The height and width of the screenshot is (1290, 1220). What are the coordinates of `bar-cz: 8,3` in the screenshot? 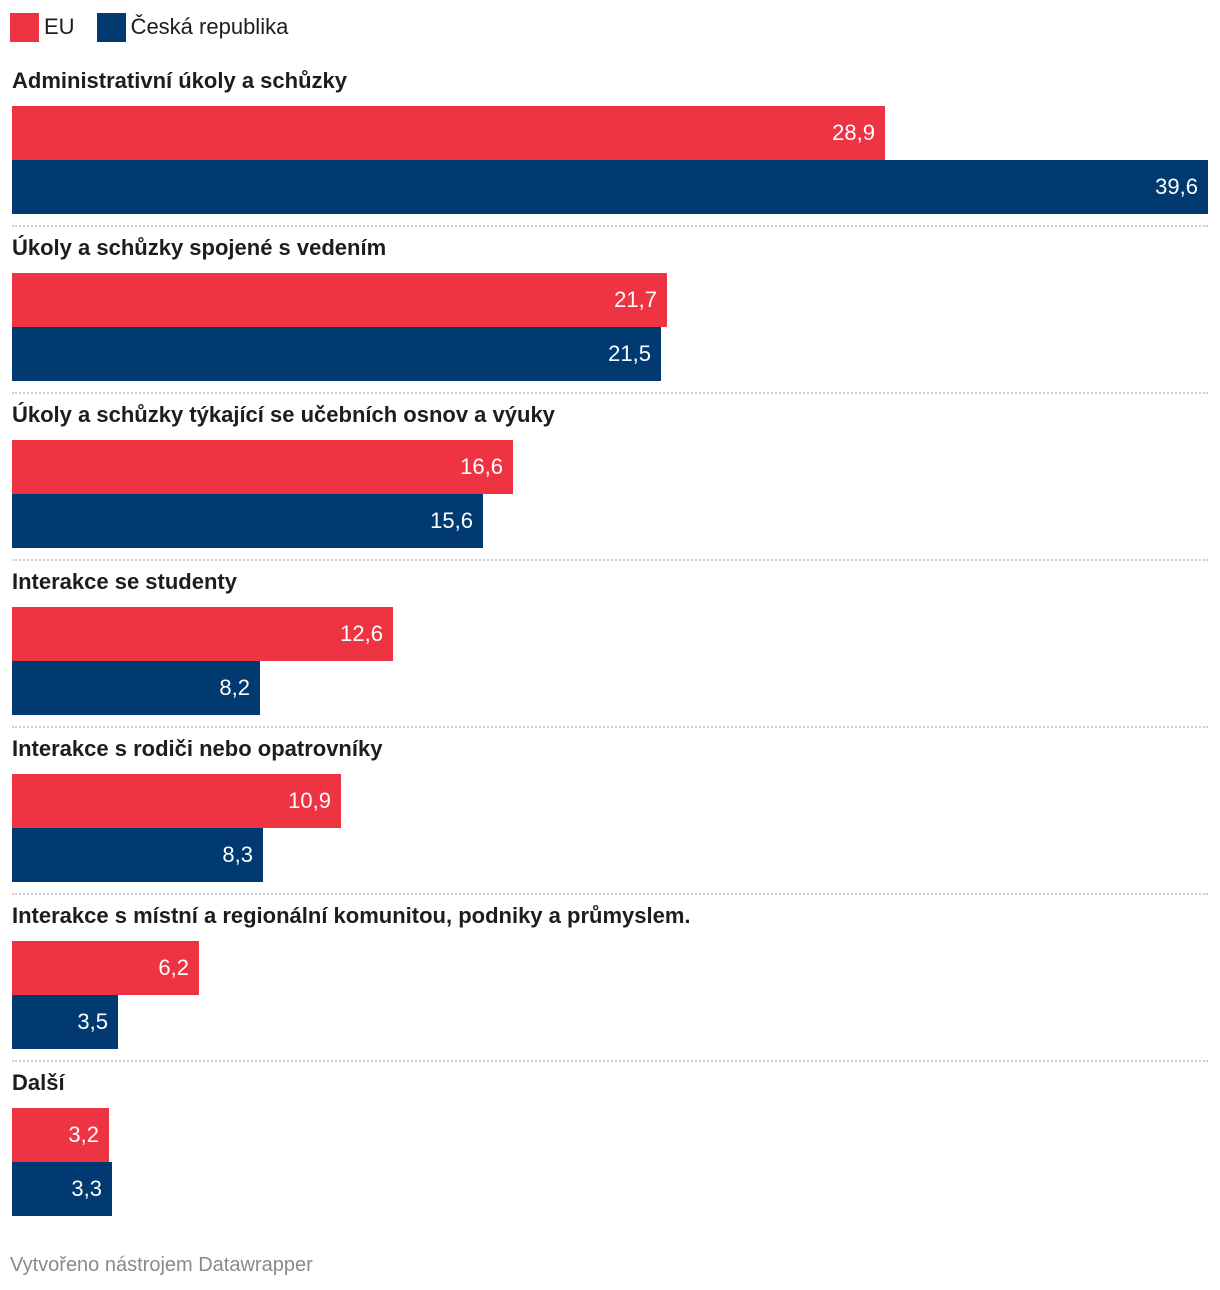 It's located at (137, 855).